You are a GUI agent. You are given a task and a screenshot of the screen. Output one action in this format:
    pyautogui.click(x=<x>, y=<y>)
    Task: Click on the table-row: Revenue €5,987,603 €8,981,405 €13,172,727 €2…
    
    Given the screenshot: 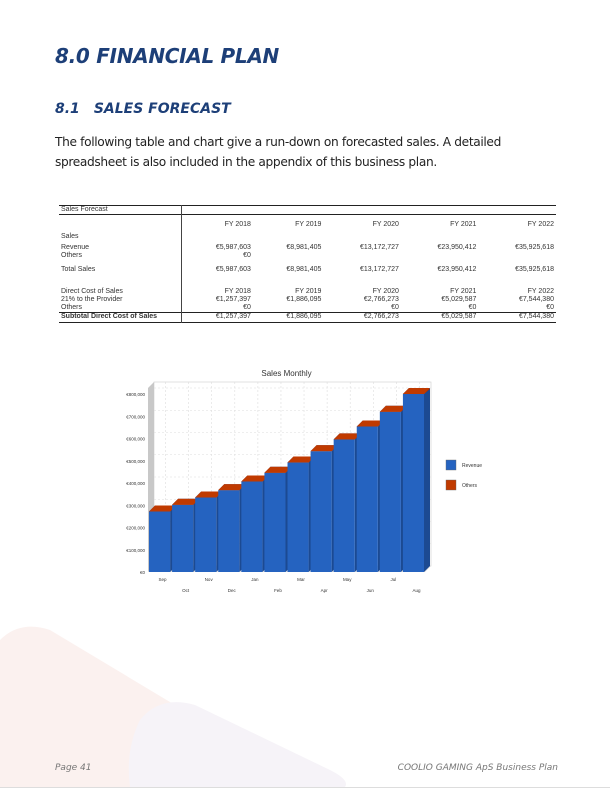 What is the action you would take?
    pyautogui.click(x=307, y=246)
    